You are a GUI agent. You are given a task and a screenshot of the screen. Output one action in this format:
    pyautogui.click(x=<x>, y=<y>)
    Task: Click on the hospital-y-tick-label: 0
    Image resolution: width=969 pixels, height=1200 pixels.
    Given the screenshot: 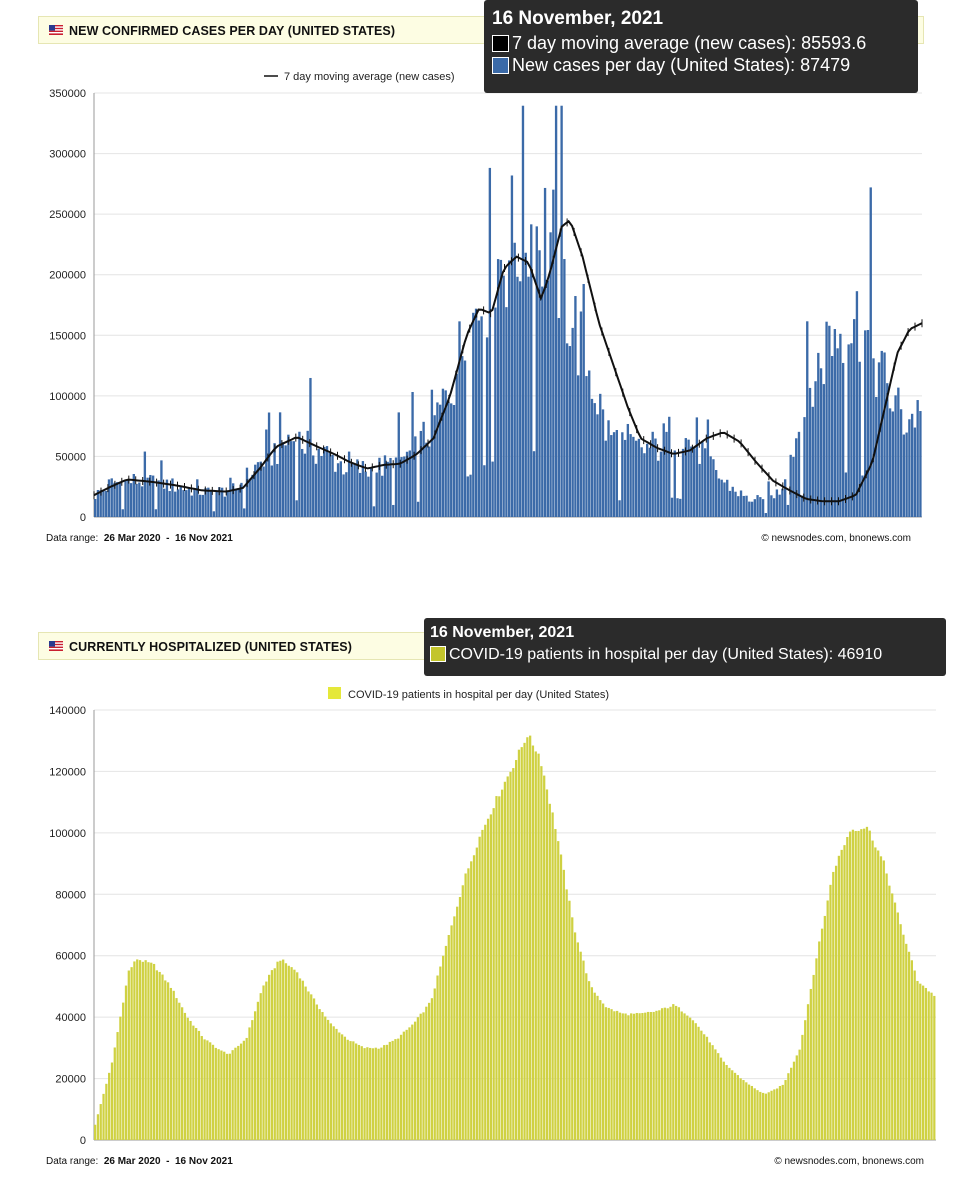 What is the action you would take?
    pyautogui.click(x=83, y=1141)
    